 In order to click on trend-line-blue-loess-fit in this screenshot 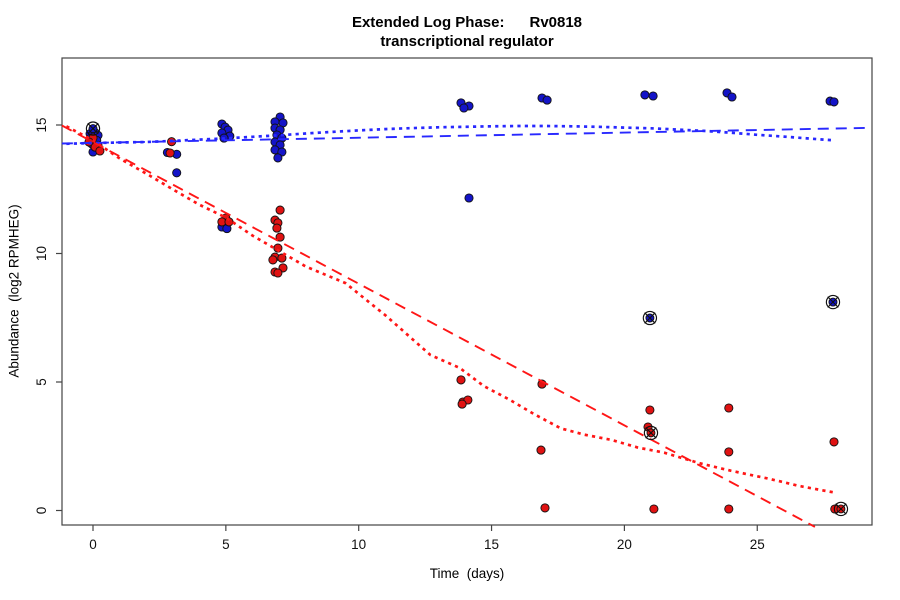, I will do `click(450, 135)`.